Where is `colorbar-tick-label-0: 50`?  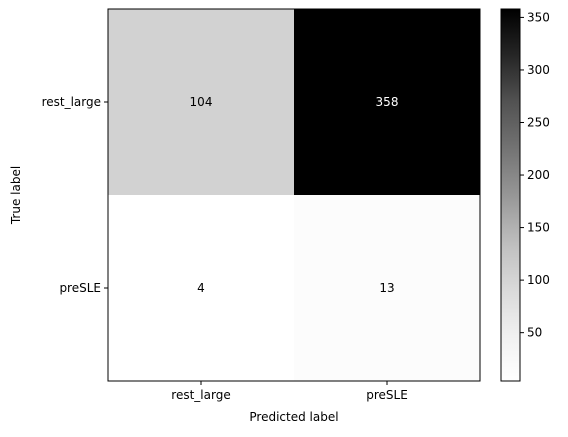 colorbar-tick-label-0: 50 is located at coordinates (534, 333).